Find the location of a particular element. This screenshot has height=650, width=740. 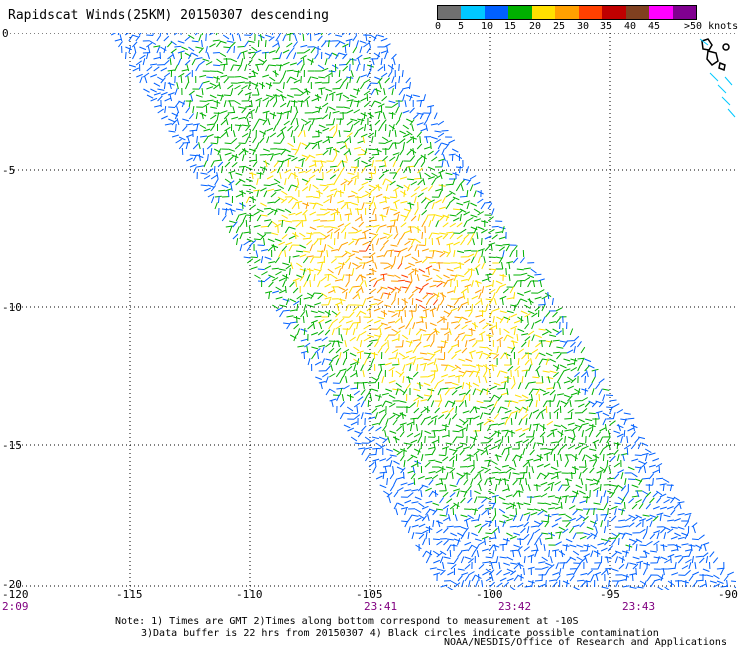

scale-label: 40 is located at coordinates (630, 26).